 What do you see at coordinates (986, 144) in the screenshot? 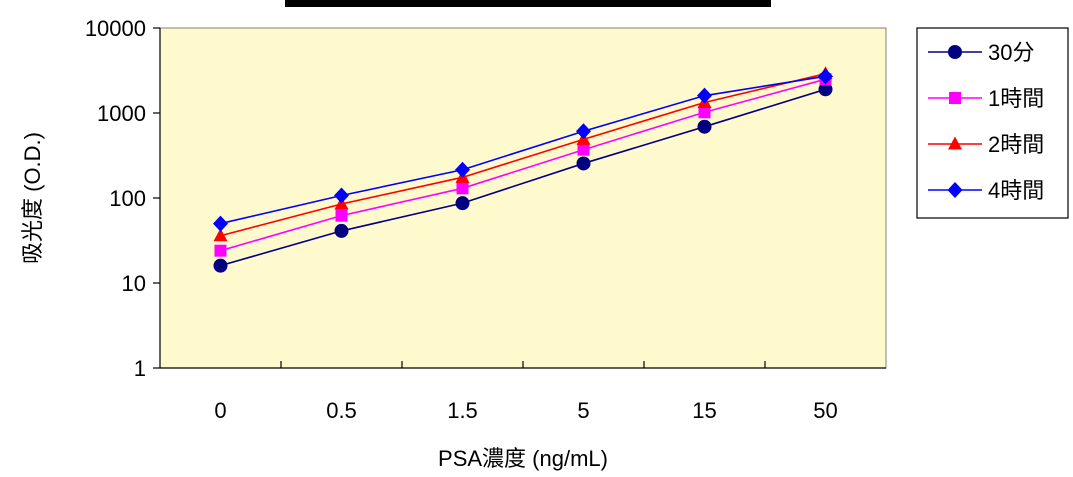
I see `legend-item: 2時間` at bounding box center [986, 144].